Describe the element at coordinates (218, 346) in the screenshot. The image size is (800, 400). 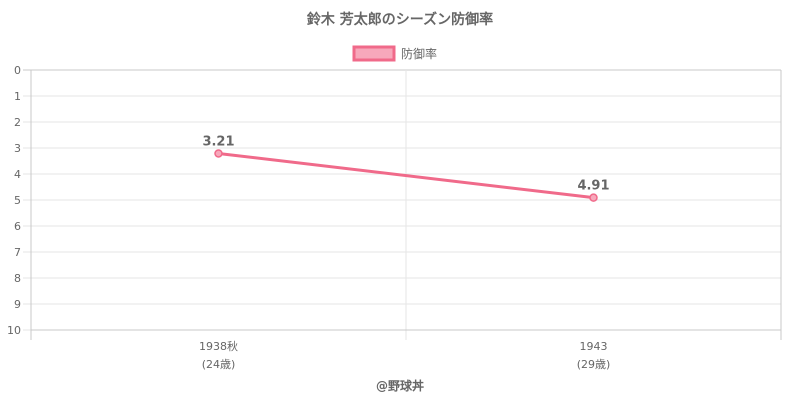
I see `x-tick-label: 1938秋` at that location.